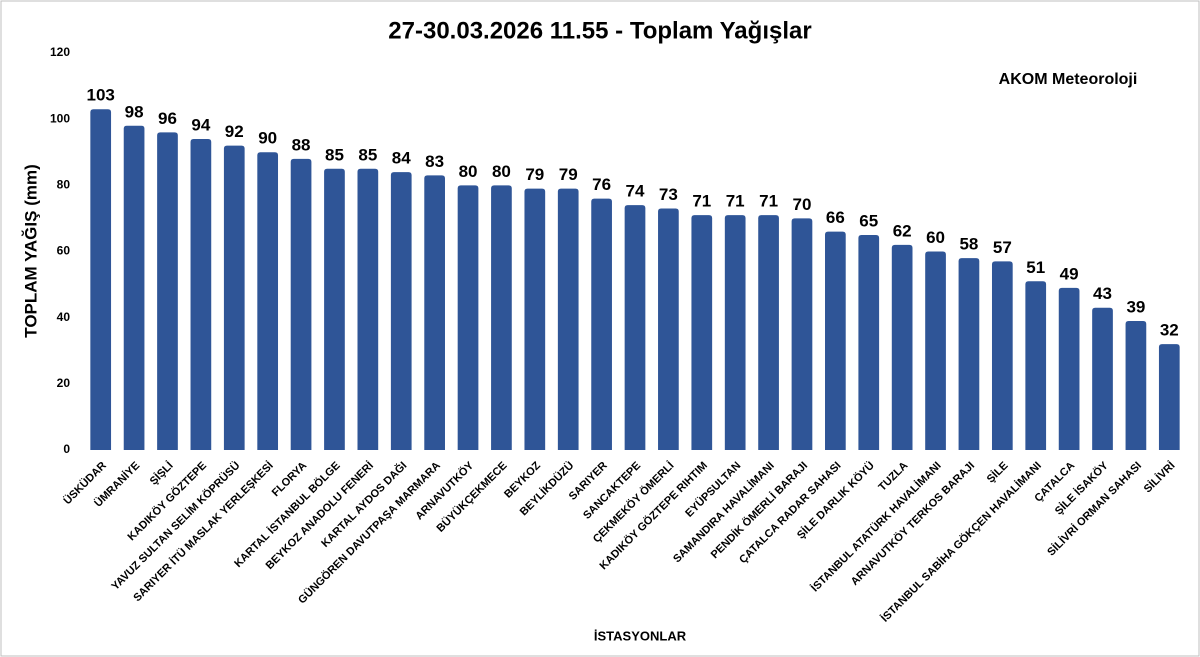 This screenshot has height=657, width=1200. Describe the element at coordinates (802, 204) in the screenshot. I see `value-label: 70` at that location.